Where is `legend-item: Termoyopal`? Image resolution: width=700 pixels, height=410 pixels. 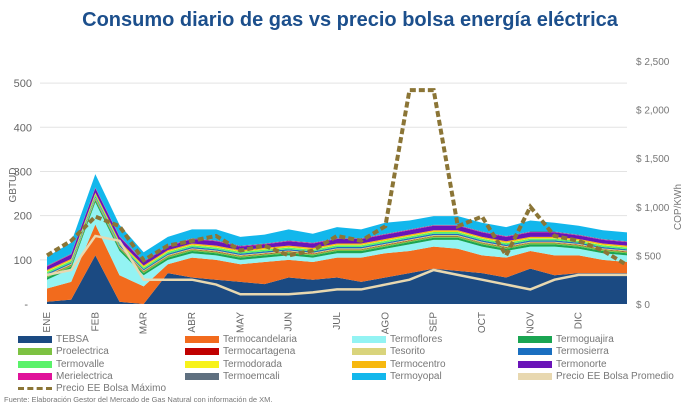 legend-item: Termoyopal is located at coordinates (397, 376).